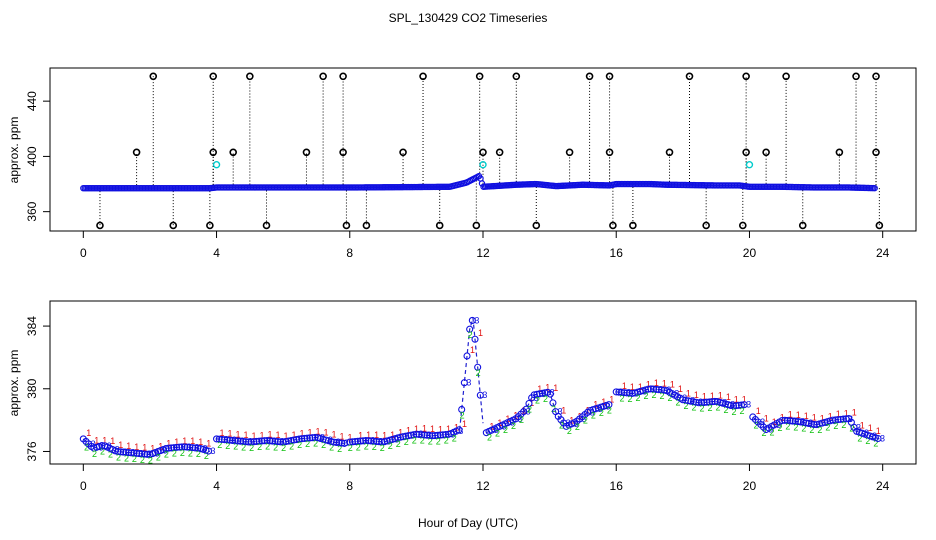  I want to click on raw-x-tick-label: 4, so click(216, 253).